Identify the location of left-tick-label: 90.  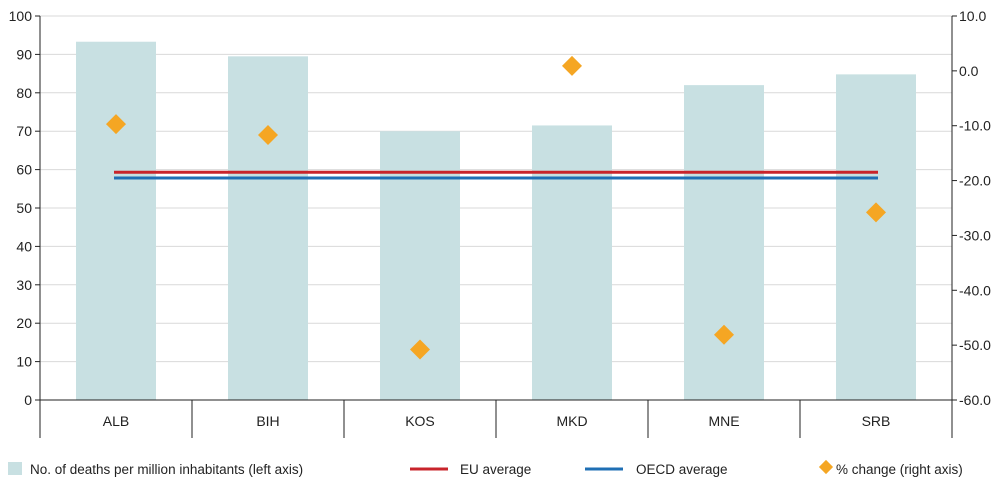
(24, 54).